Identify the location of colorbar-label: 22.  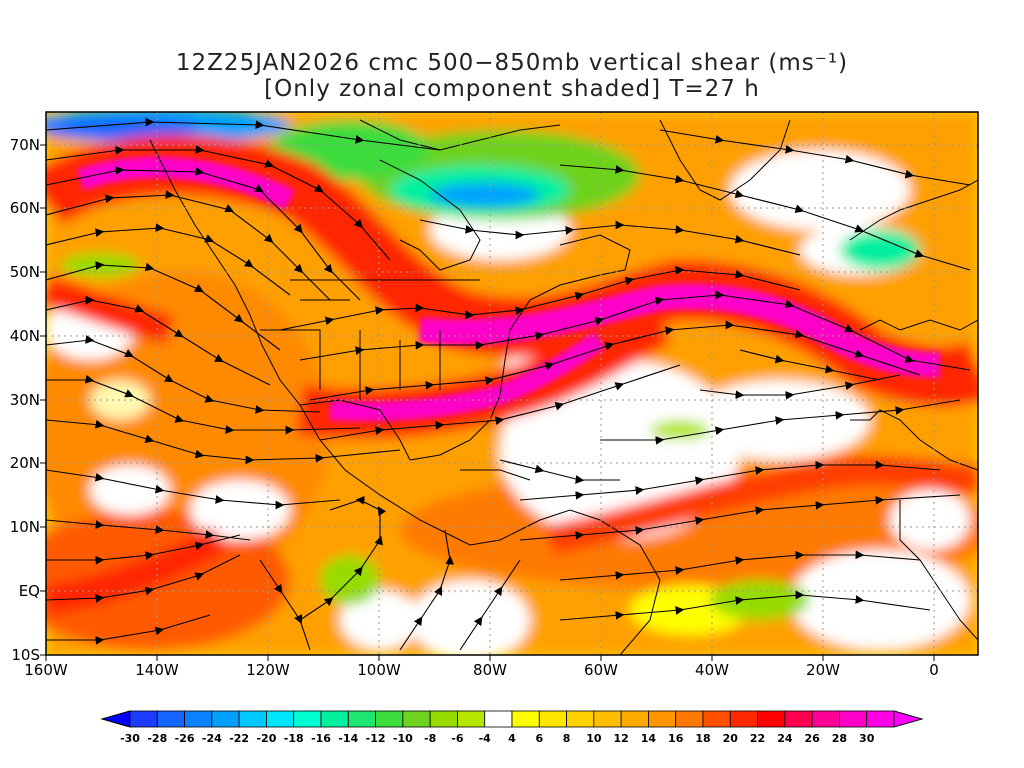
(757, 738).